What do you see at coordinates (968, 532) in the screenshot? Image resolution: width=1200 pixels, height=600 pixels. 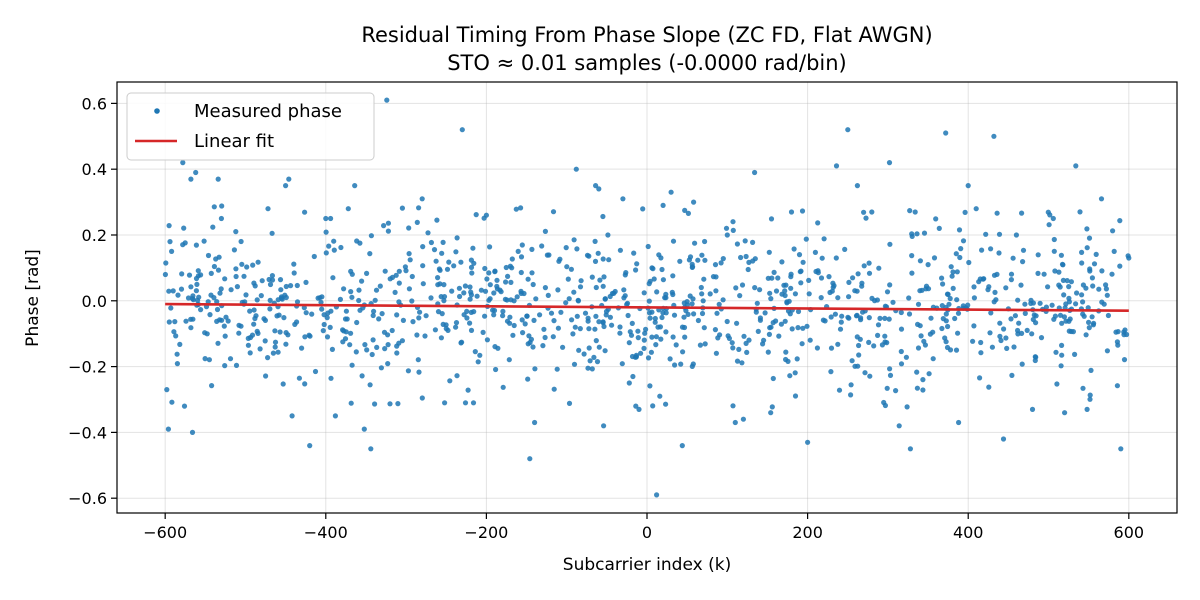 I see `x-tick-label: 400` at bounding box center [968, 532].